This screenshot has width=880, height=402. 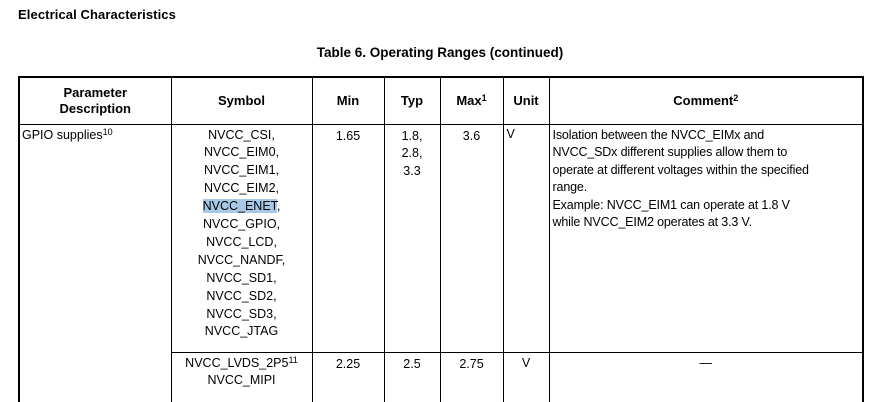 I want to click on cell-line: 3.3, so click(x=412, y=172).